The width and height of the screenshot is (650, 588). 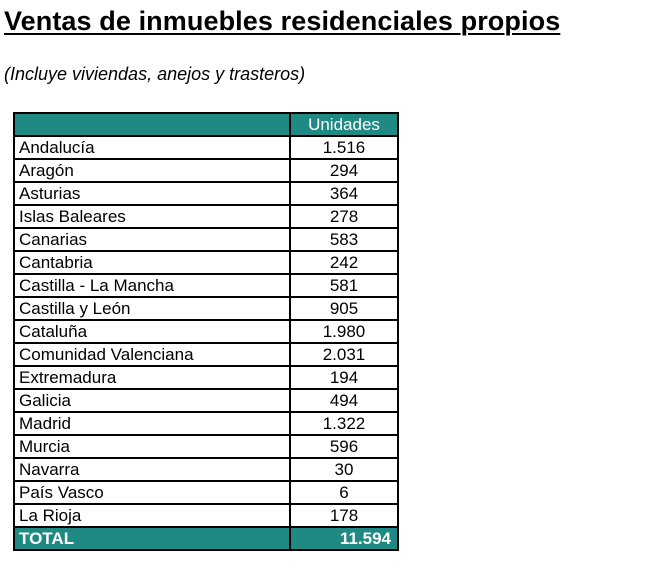 What do you see at coordinates (152, 285) in the screenshot?
I see `region-cell: Castilla - La Mancha` at bounding box center [152, 285].